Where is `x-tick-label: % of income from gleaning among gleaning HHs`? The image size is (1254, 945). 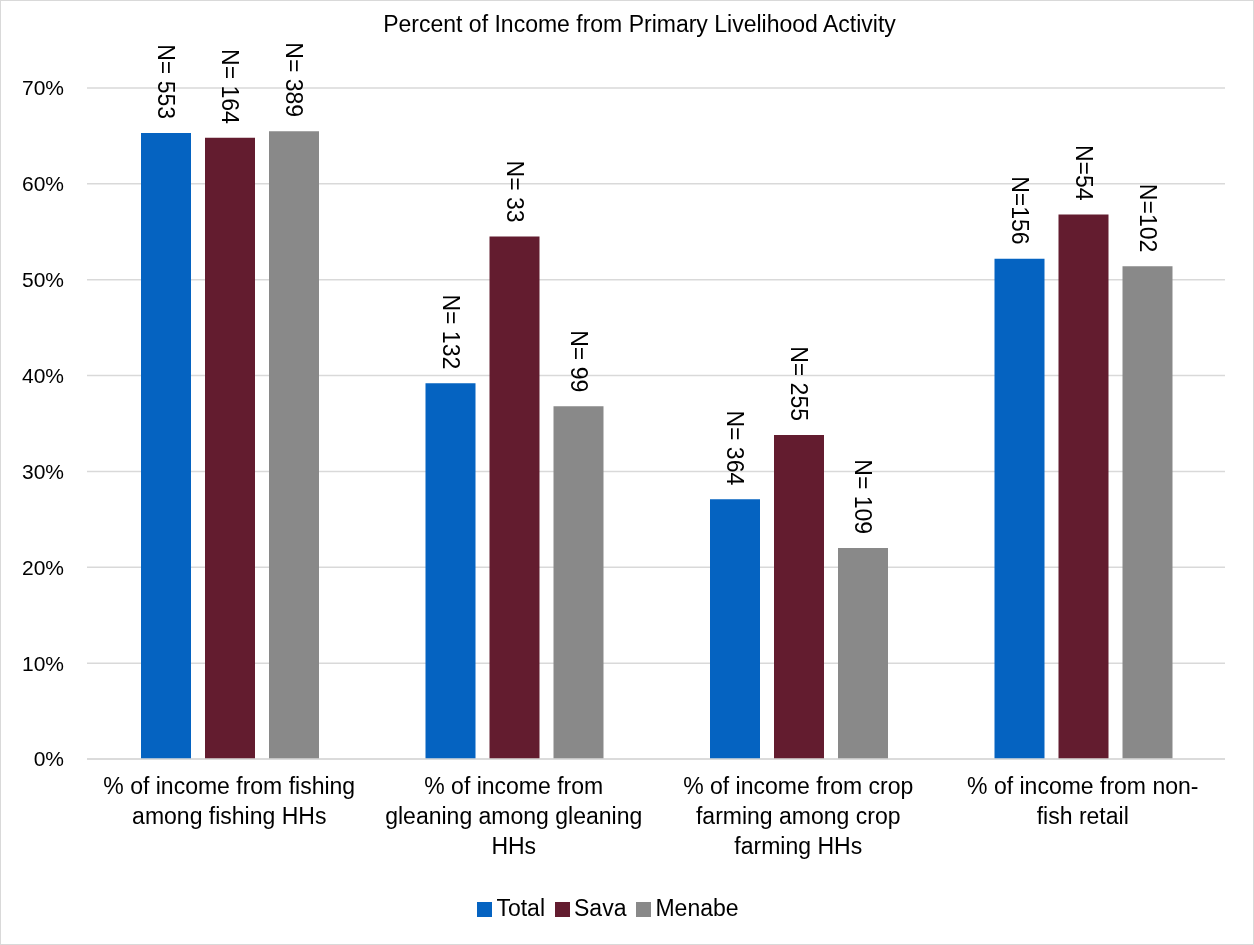 x-tick-label: % of income from gleaning among gleaning HHs is located at coordinates (514, 815).